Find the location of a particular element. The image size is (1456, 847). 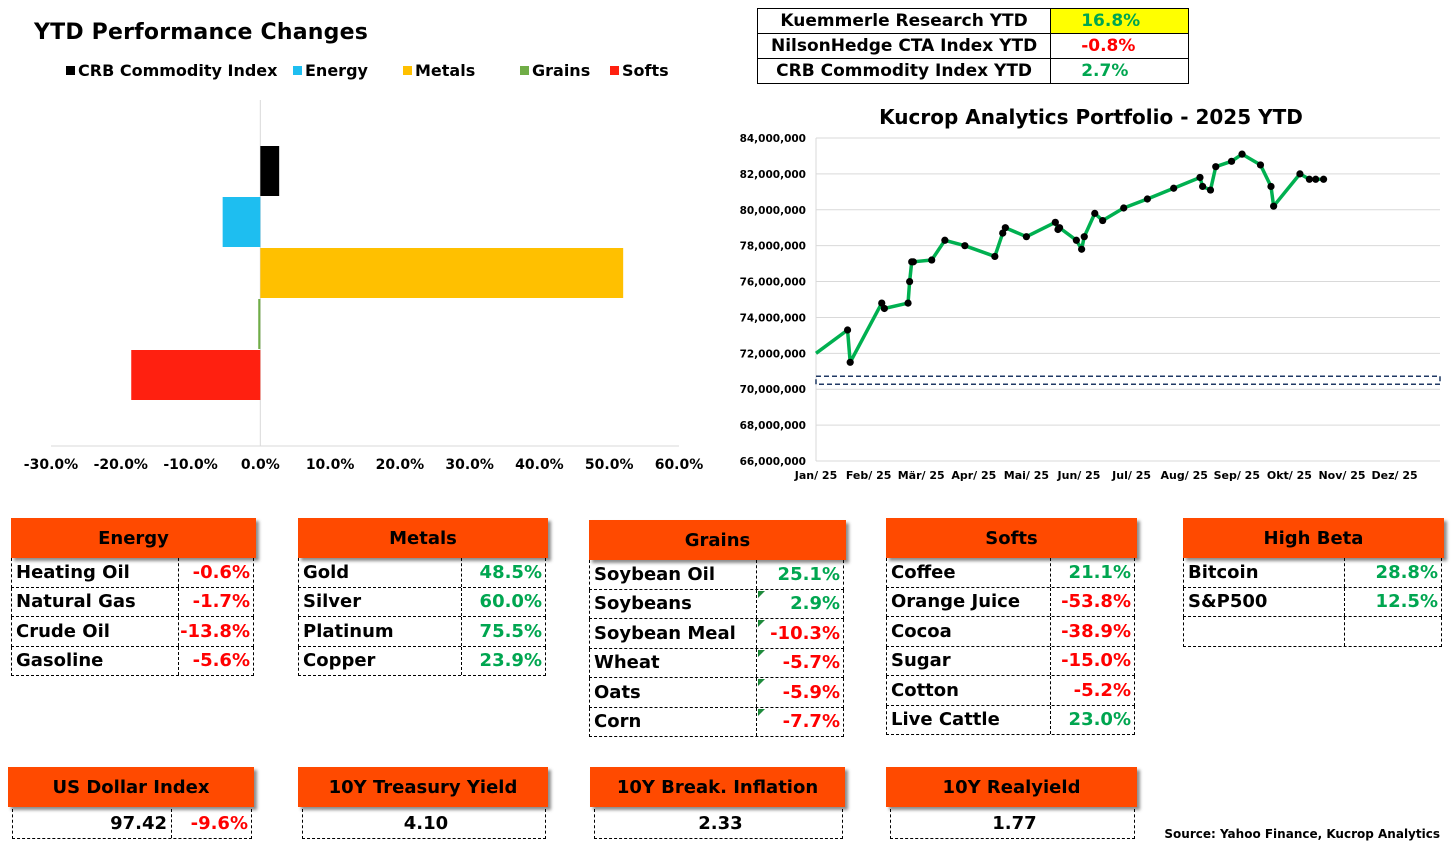

table-row: Crude Oil -13.8% is located at coordinates (132, 632).